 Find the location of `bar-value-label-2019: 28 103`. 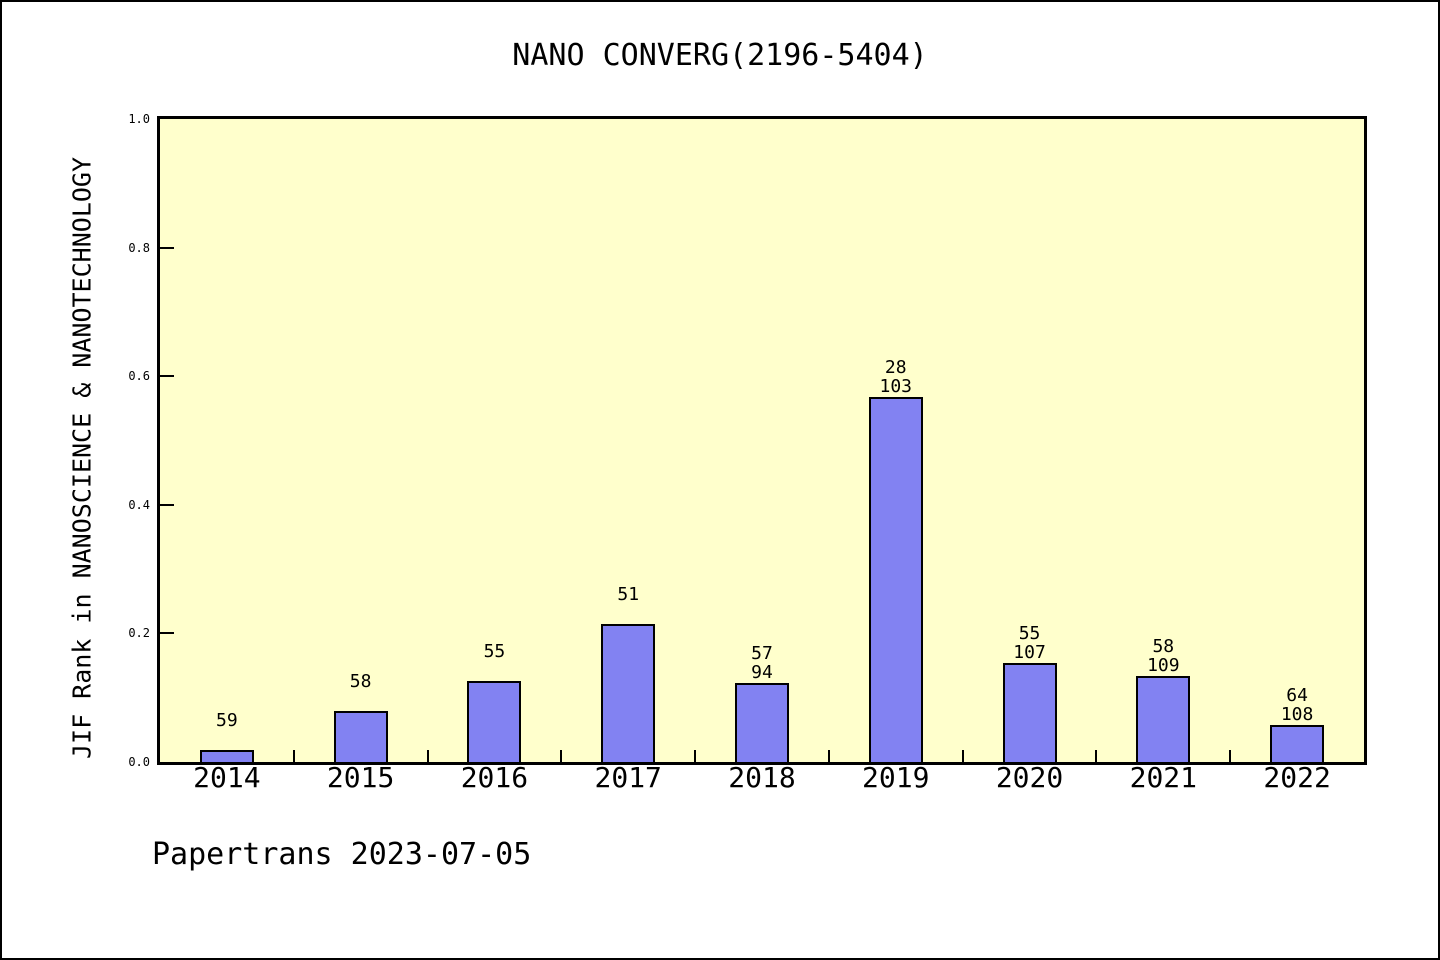

bar-value-label-2019: 28 103 is located at coordinates (896, 377).